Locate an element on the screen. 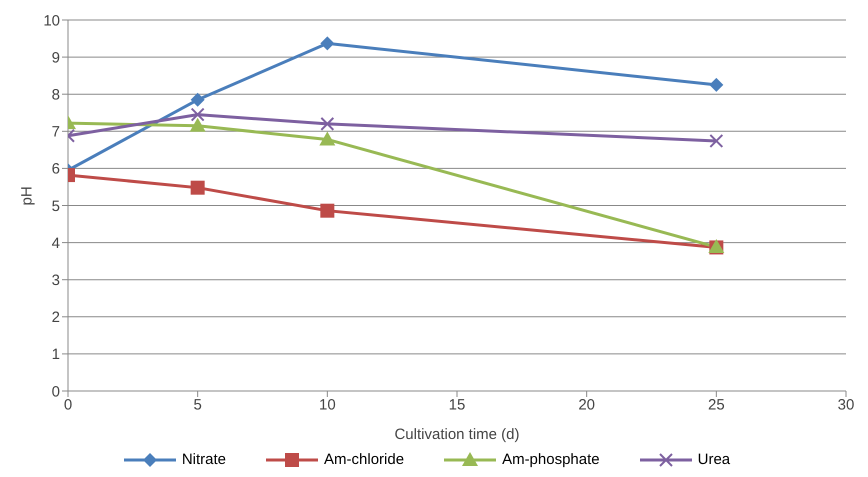 The image size is (868, 477). y-tick-label: 5 is located at coordinates (56, 206).